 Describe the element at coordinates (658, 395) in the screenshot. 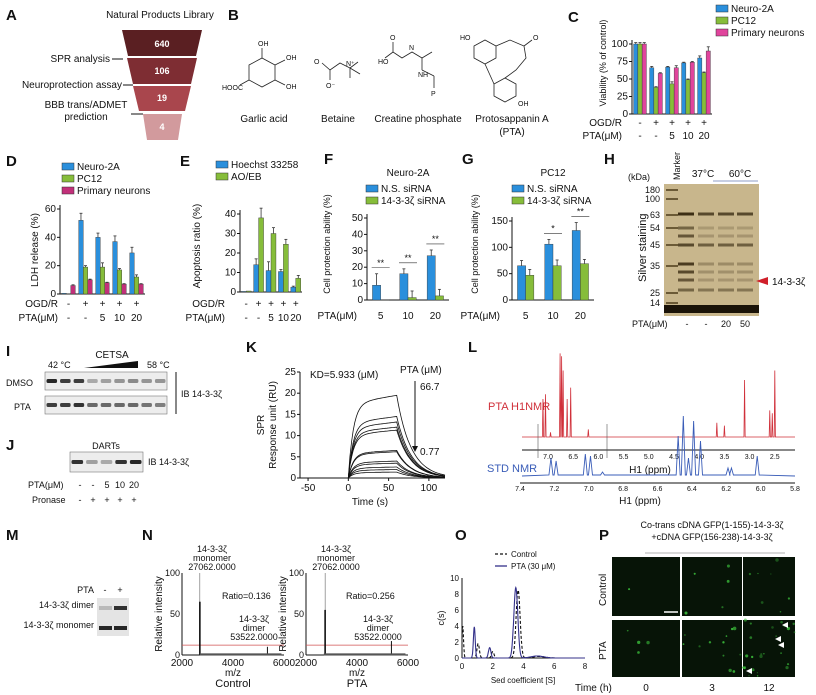

I see `pta-spectrum` at that location.